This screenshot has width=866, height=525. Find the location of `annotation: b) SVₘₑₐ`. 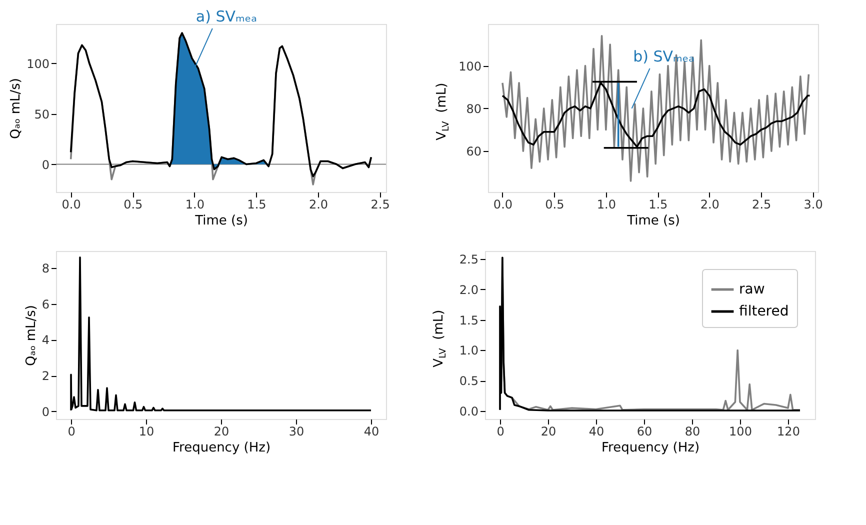

annotation: b) SVₘₑₐ is located at coordinates (663, 56).